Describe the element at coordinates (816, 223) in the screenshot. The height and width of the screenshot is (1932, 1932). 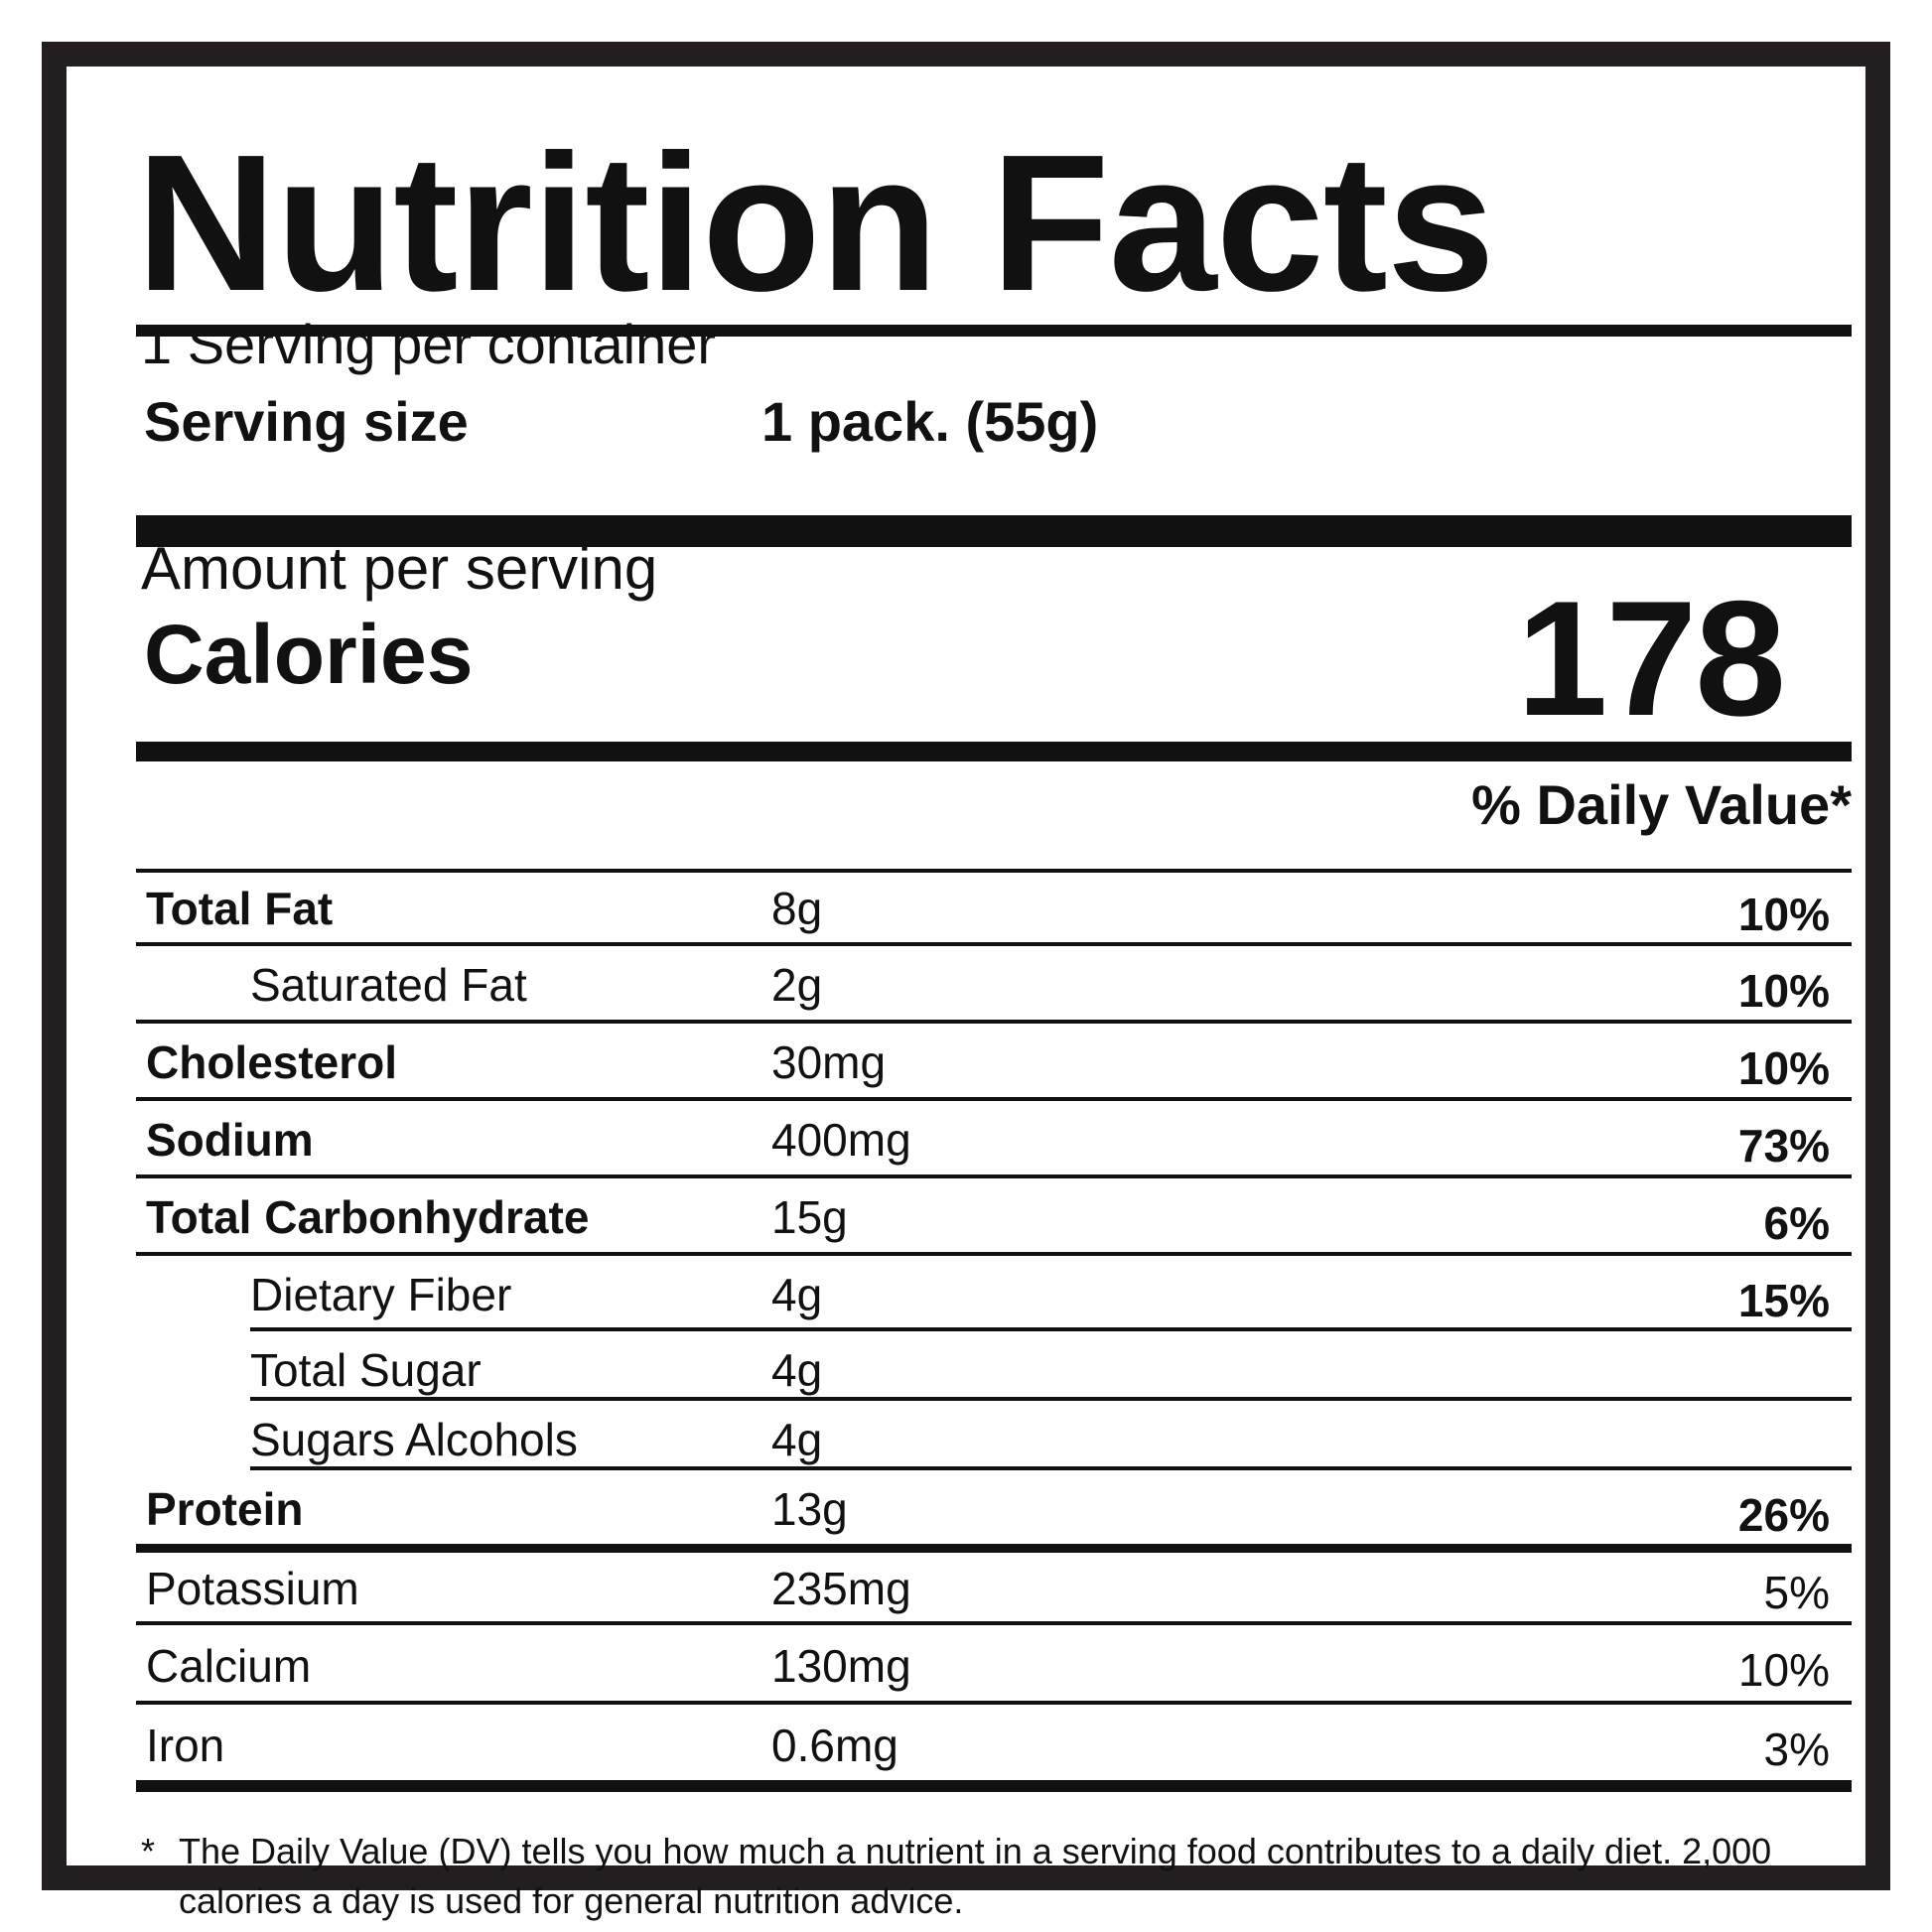
I see `label-title: Nutrition Facts` at that location.